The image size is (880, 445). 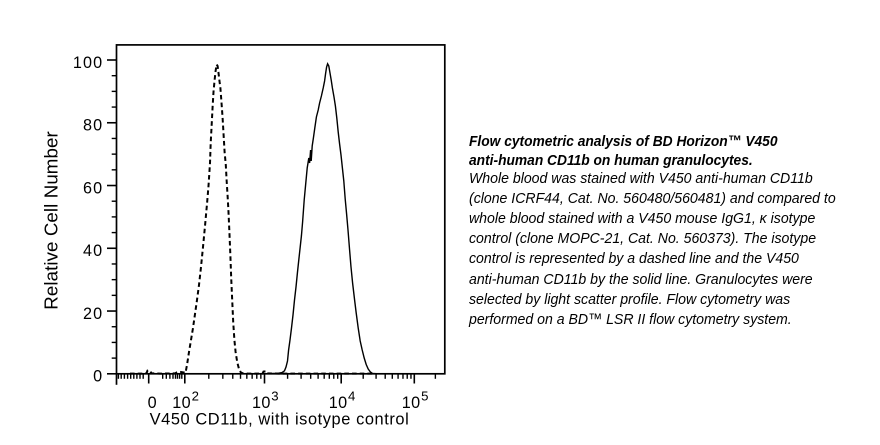 What do you see at coordinates (93, 314) in the screenshot?
I see `svg-text: 20` at bounding box center [93, 314].